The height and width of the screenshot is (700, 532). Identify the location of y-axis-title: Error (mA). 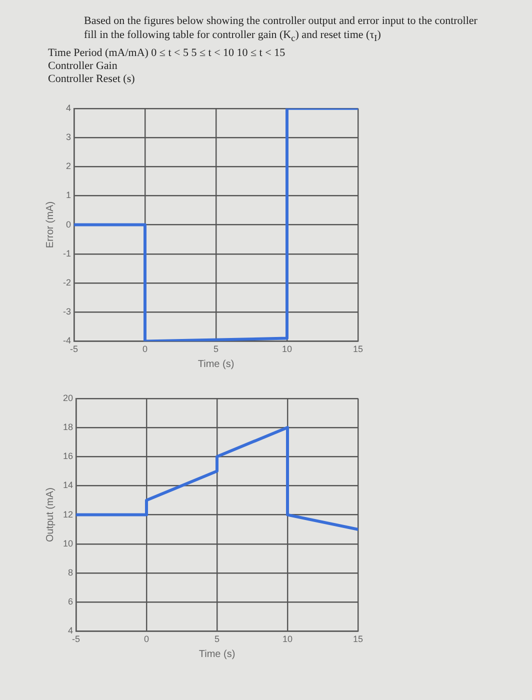
(50, 224).